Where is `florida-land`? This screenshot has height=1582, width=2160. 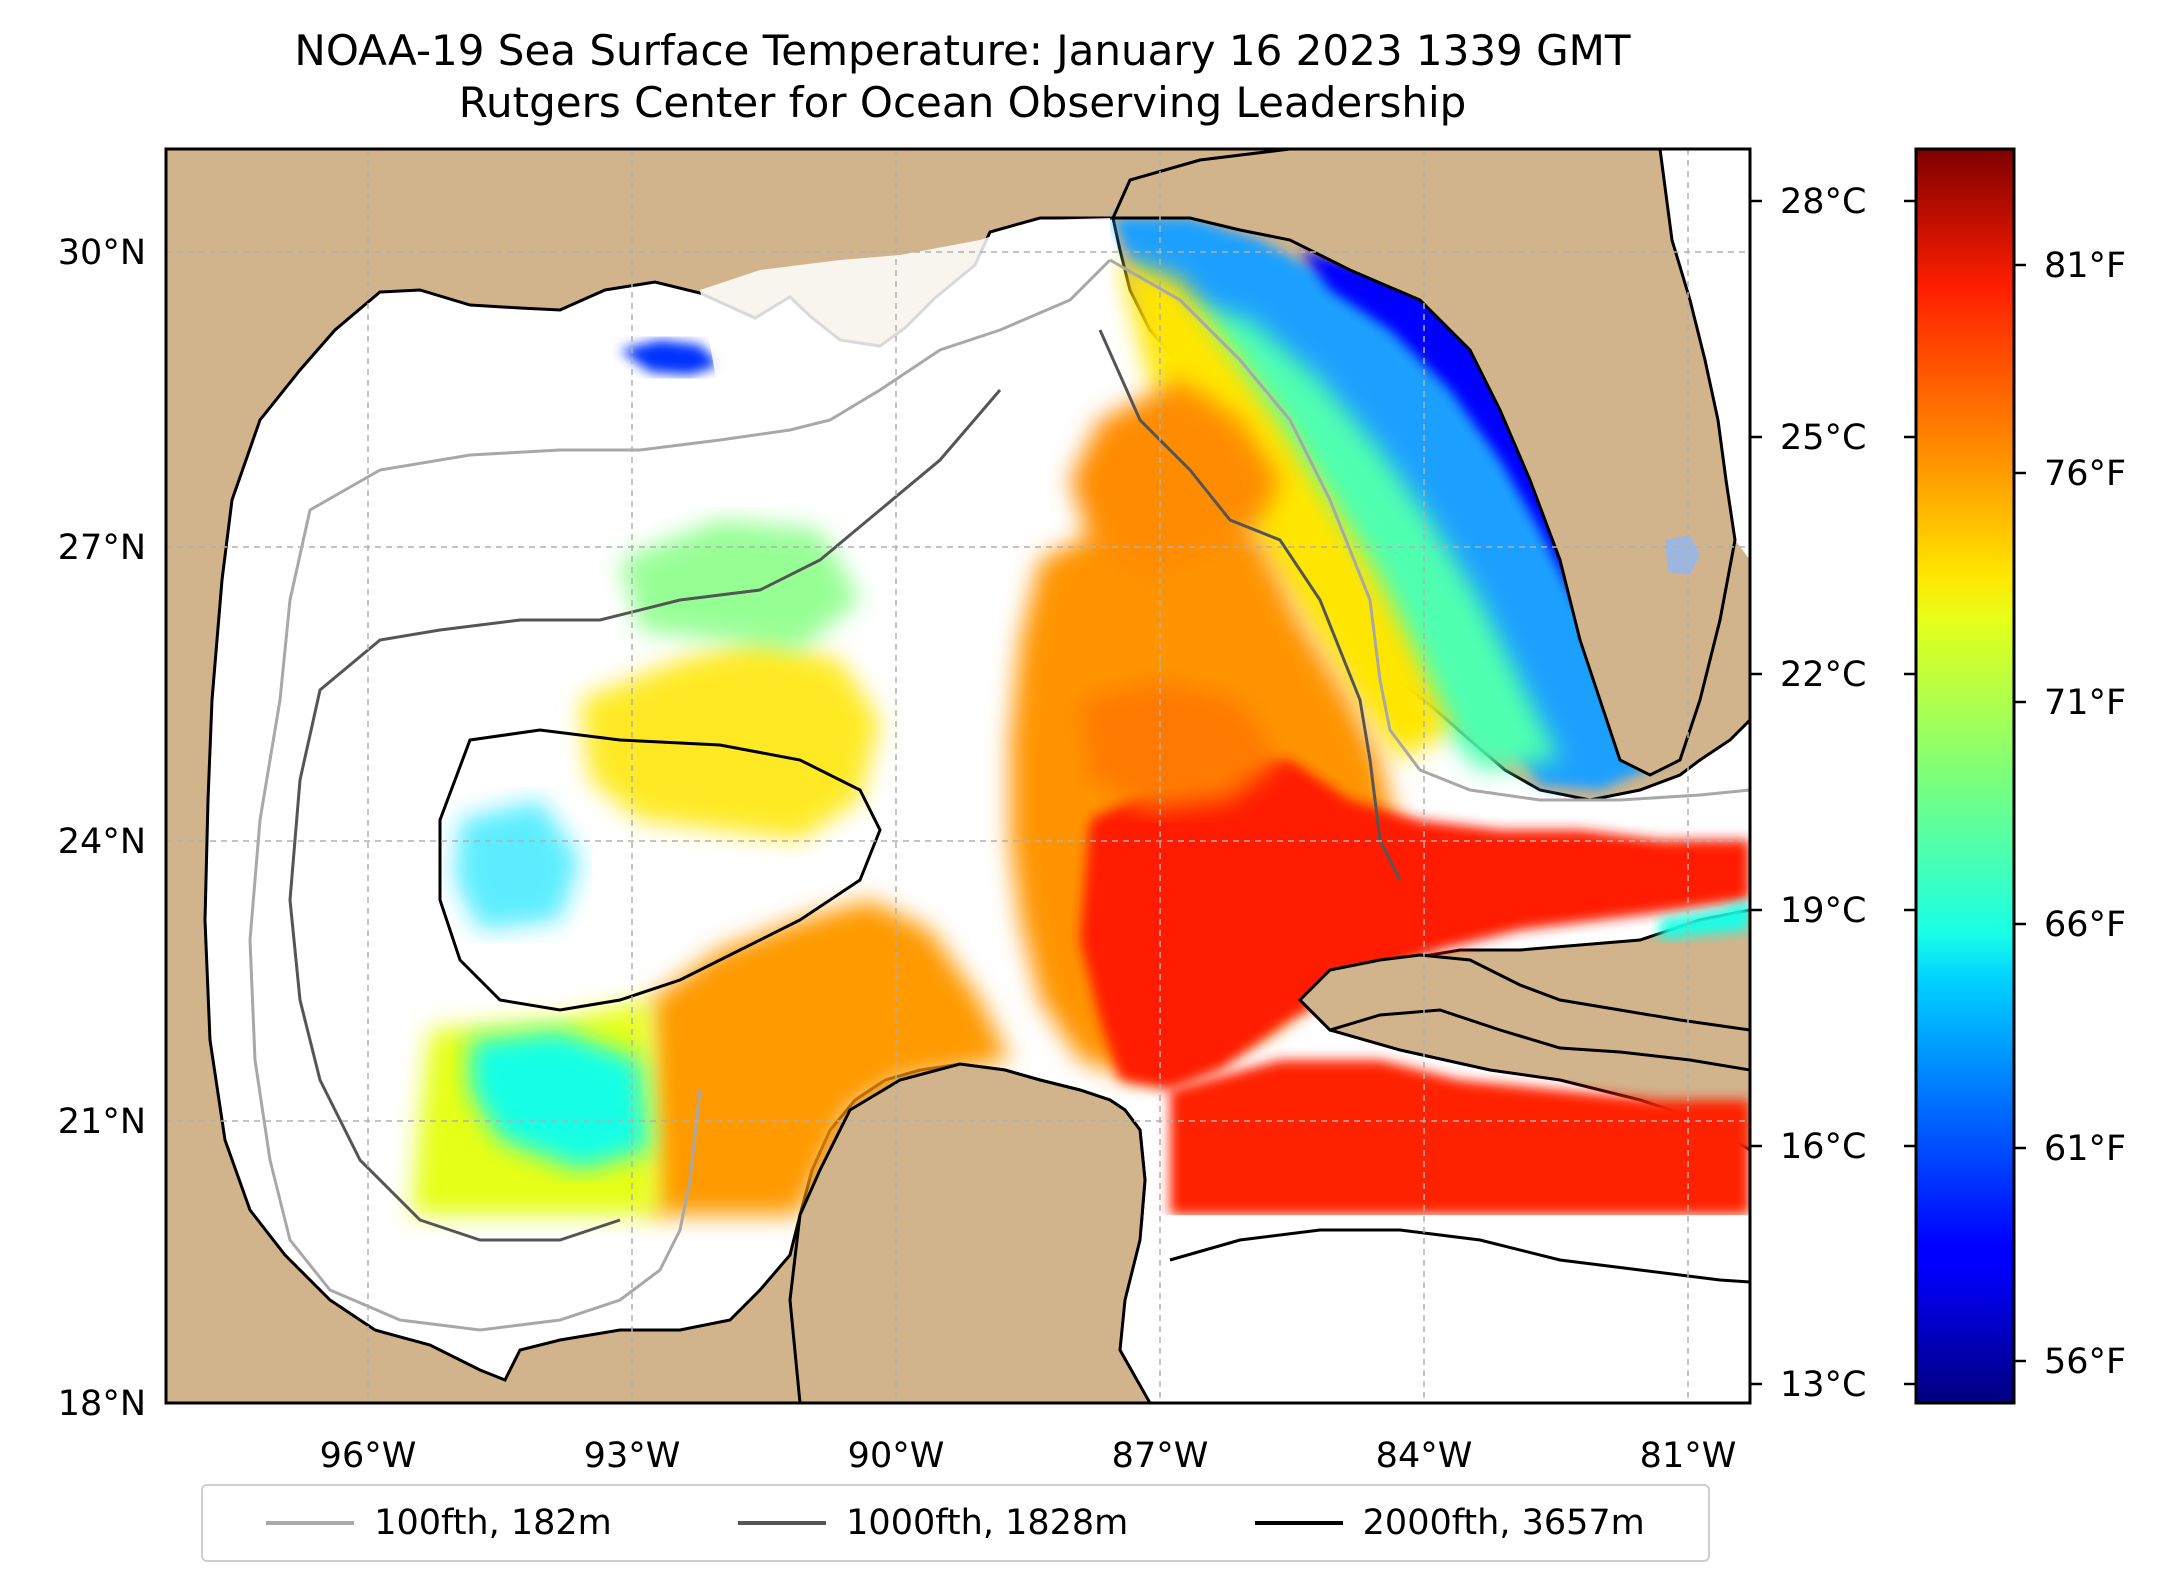 florida-land is located at coordinates (1423, 463).